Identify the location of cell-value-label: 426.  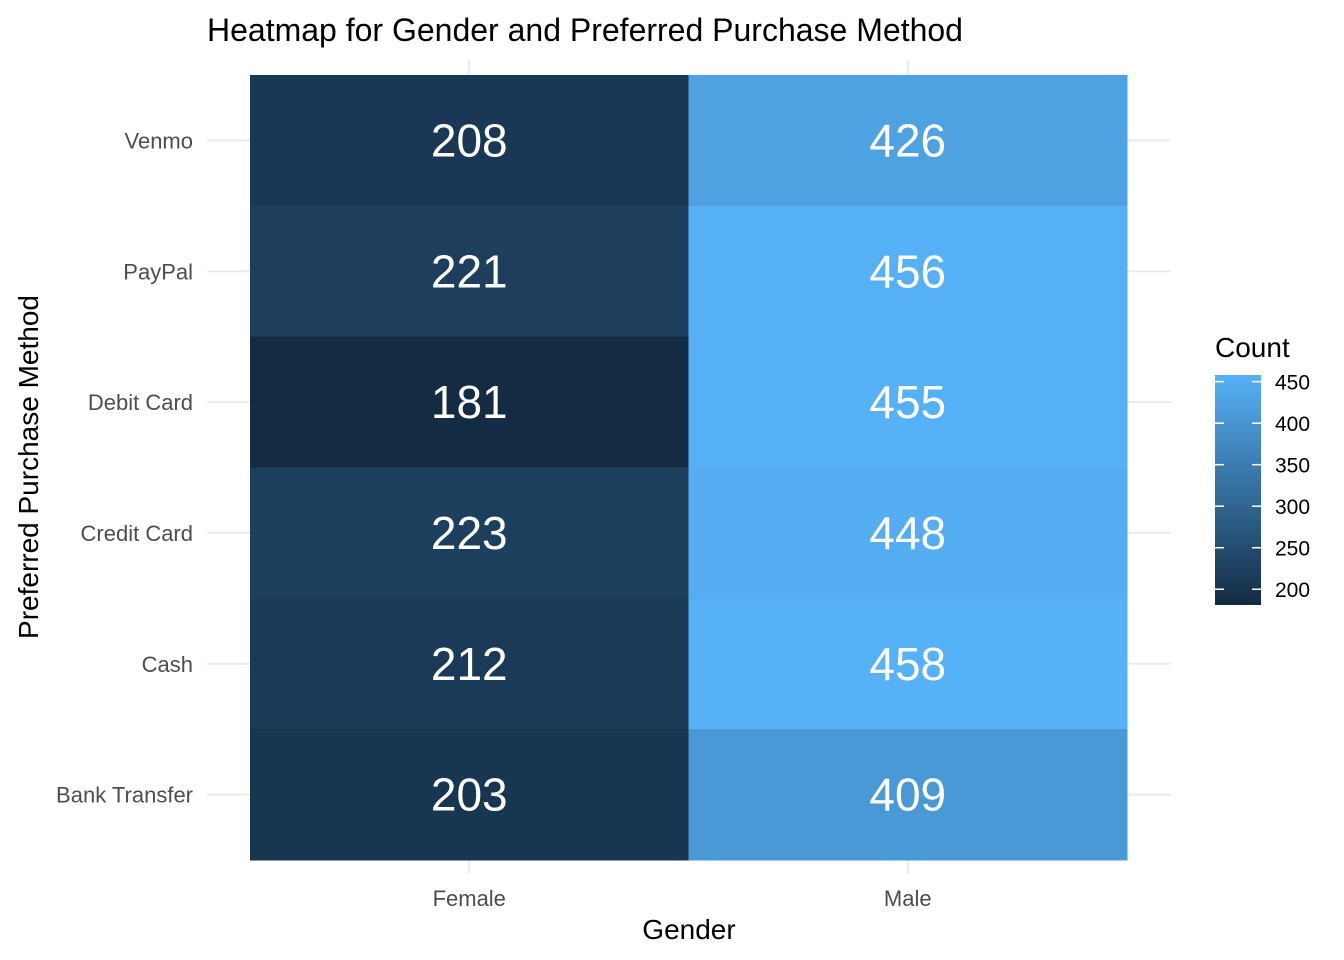
(907, 140).